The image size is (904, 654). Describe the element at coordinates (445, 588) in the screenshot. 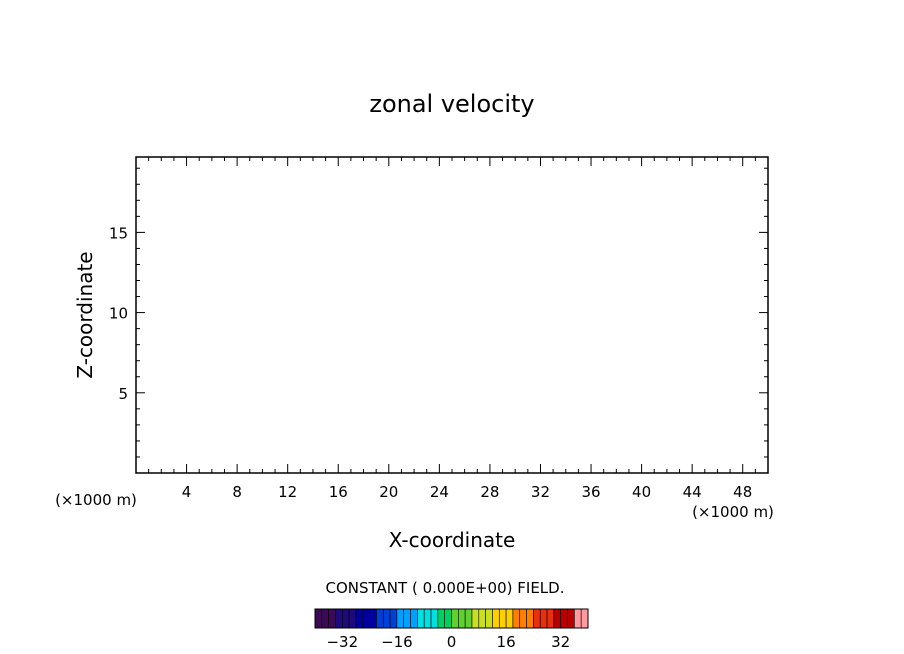

I see `constant-field-note: CONSTANT ( 0.000E+00) FIELD.` at that location.